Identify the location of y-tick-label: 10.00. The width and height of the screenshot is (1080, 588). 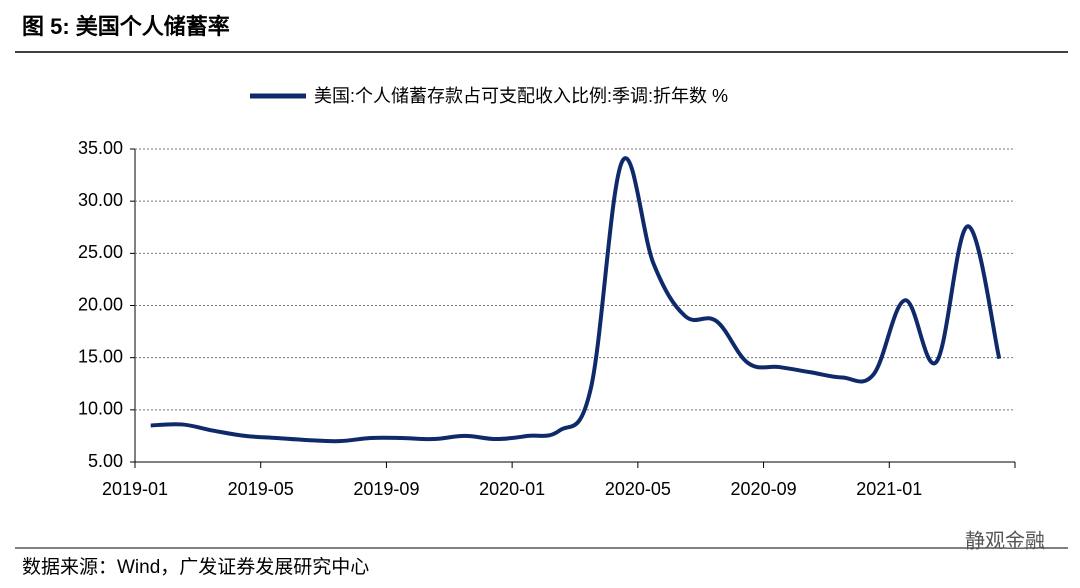
(100, 409).